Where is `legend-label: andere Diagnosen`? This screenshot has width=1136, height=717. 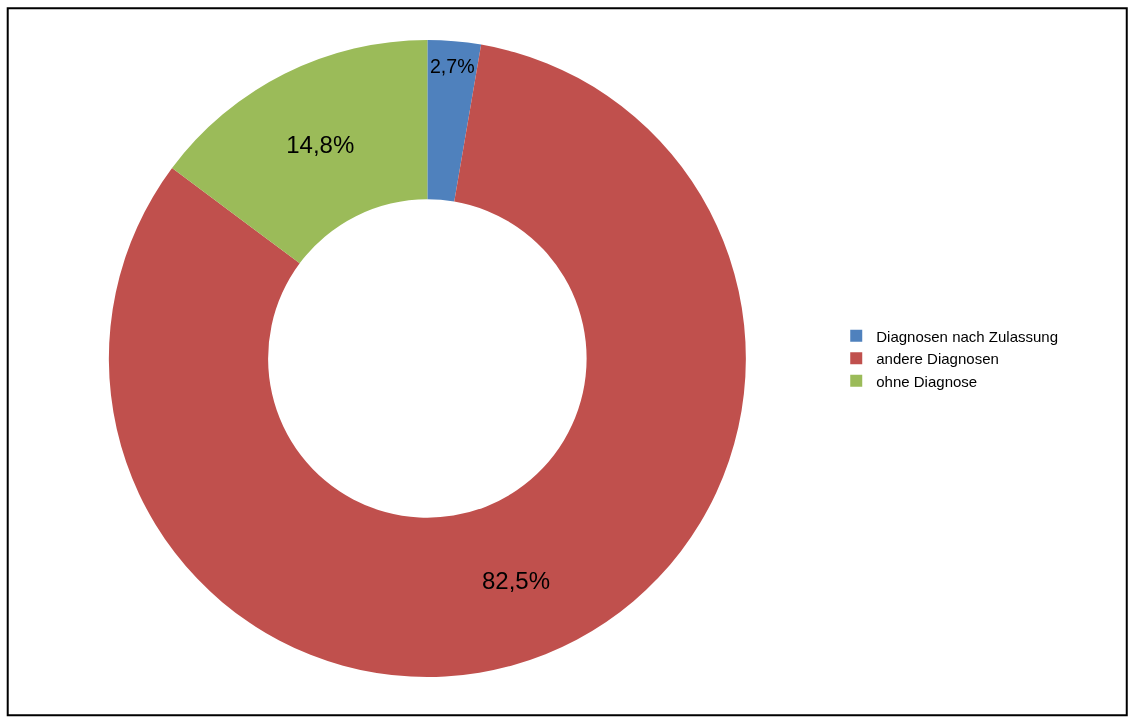 legend-label: andere Diagnosen is located at coordinates (937, 359).